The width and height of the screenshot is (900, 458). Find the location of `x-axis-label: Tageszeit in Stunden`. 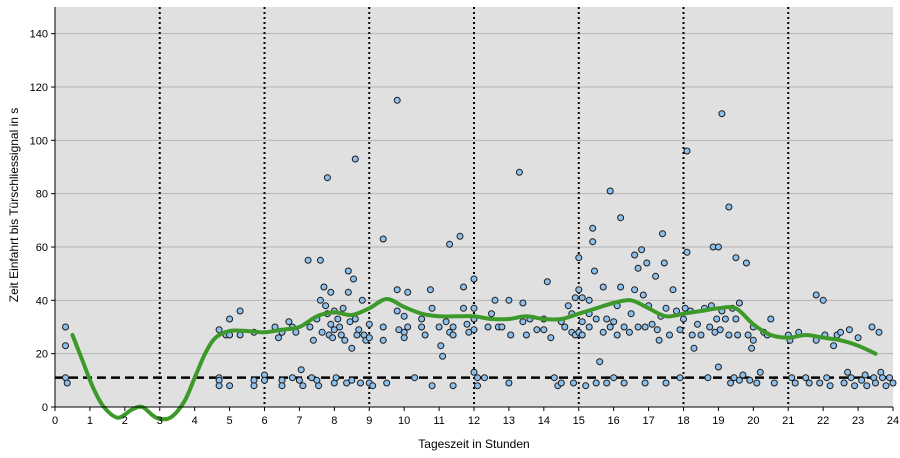

x-axis-label: Tageszeit in Stunden is located at coordinates (473, 444).